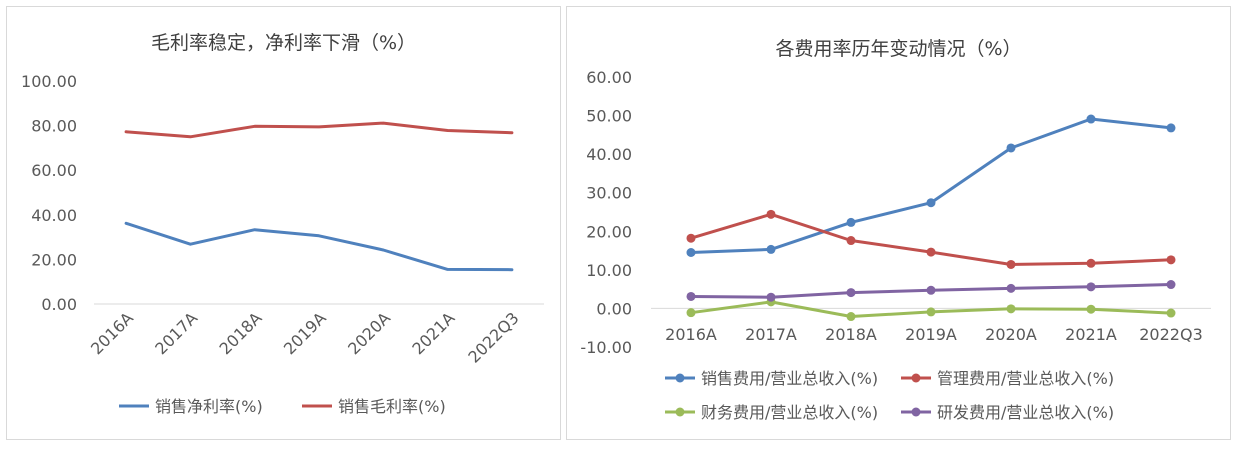 The image size is (1237, 450). What do you see at coordinates (1025, 412) in the screenshot?
I see `legend-label: 研发费用/营业总收入(%)` at bounding box center [1025, 412].